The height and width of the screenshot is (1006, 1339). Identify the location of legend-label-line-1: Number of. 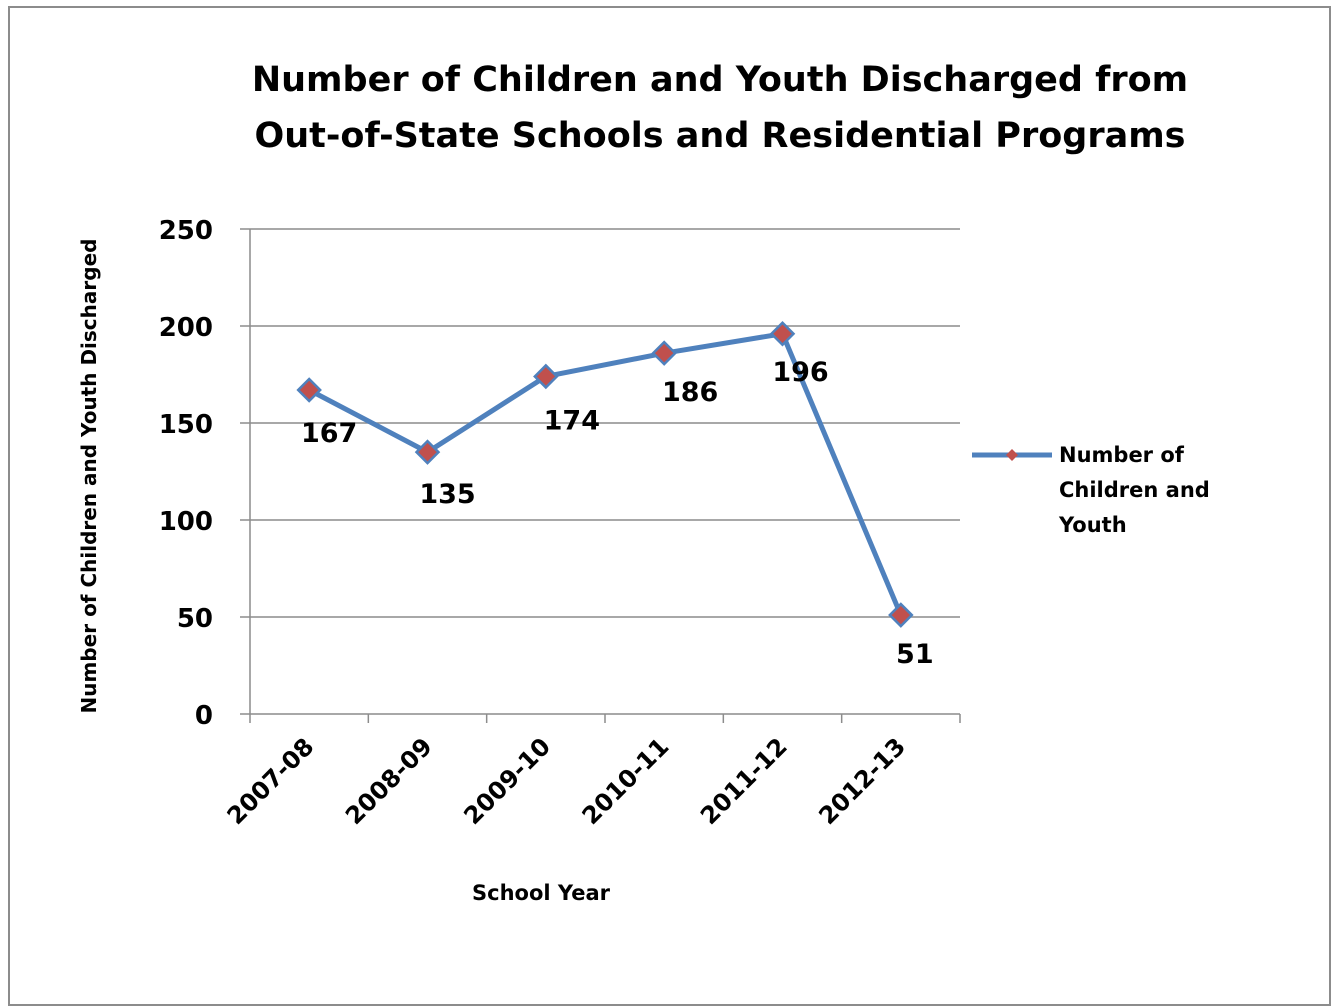
(1121, 455).